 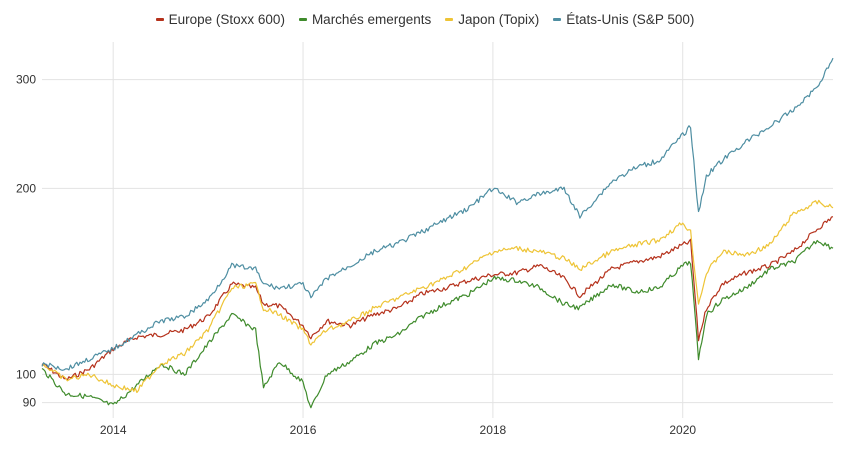 I want to click on legend-label-europe: Europe (Stoxx 600), so click(x=226, y=19).